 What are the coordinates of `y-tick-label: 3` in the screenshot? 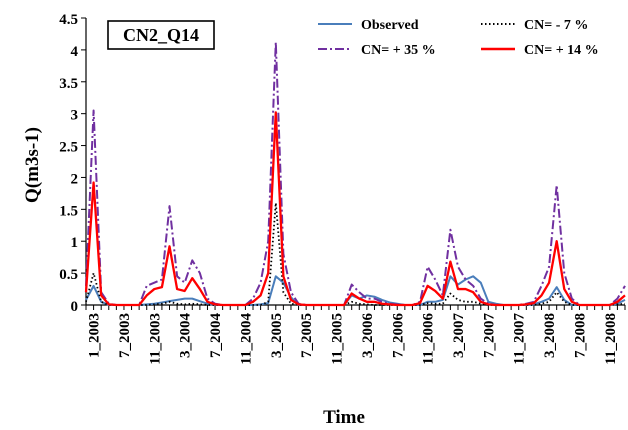 It's located at (75, 116).